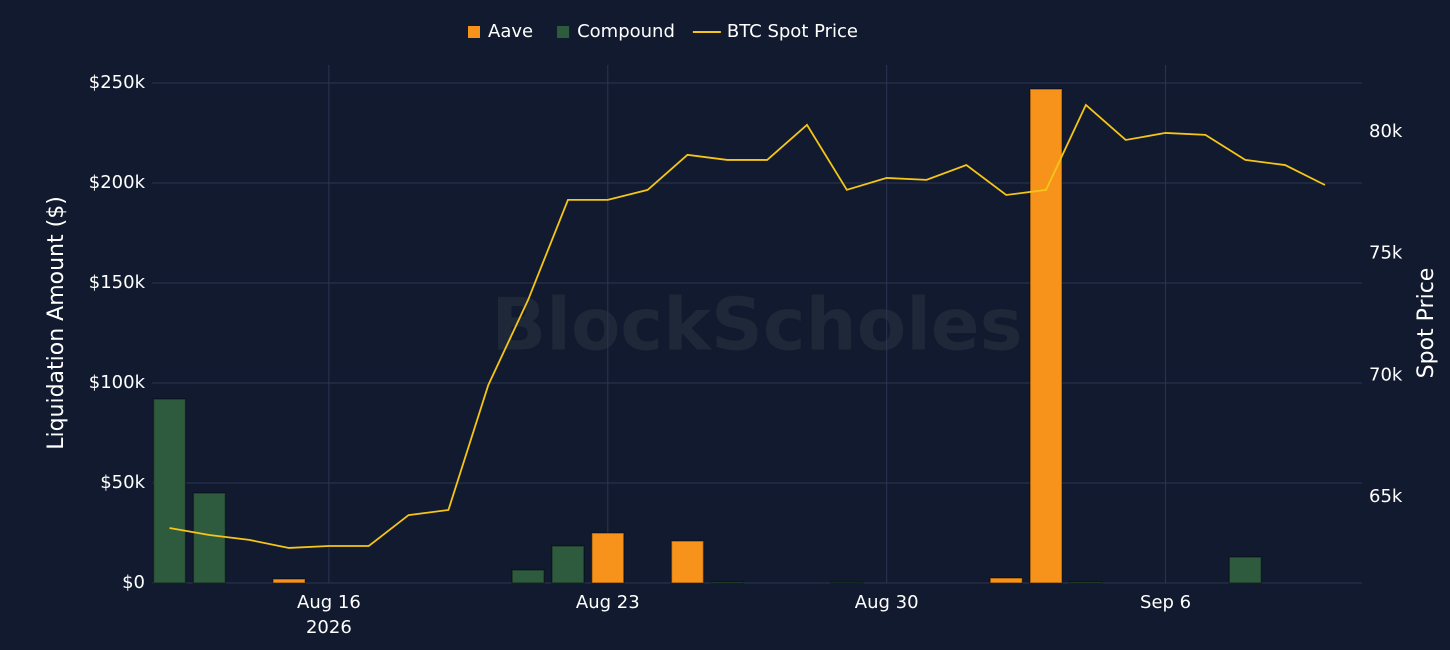 The image size is (1450, 650). Describe the element at coordinates (122, 482) in the screenshot. I see `y-tick-label: $50k` at that location.